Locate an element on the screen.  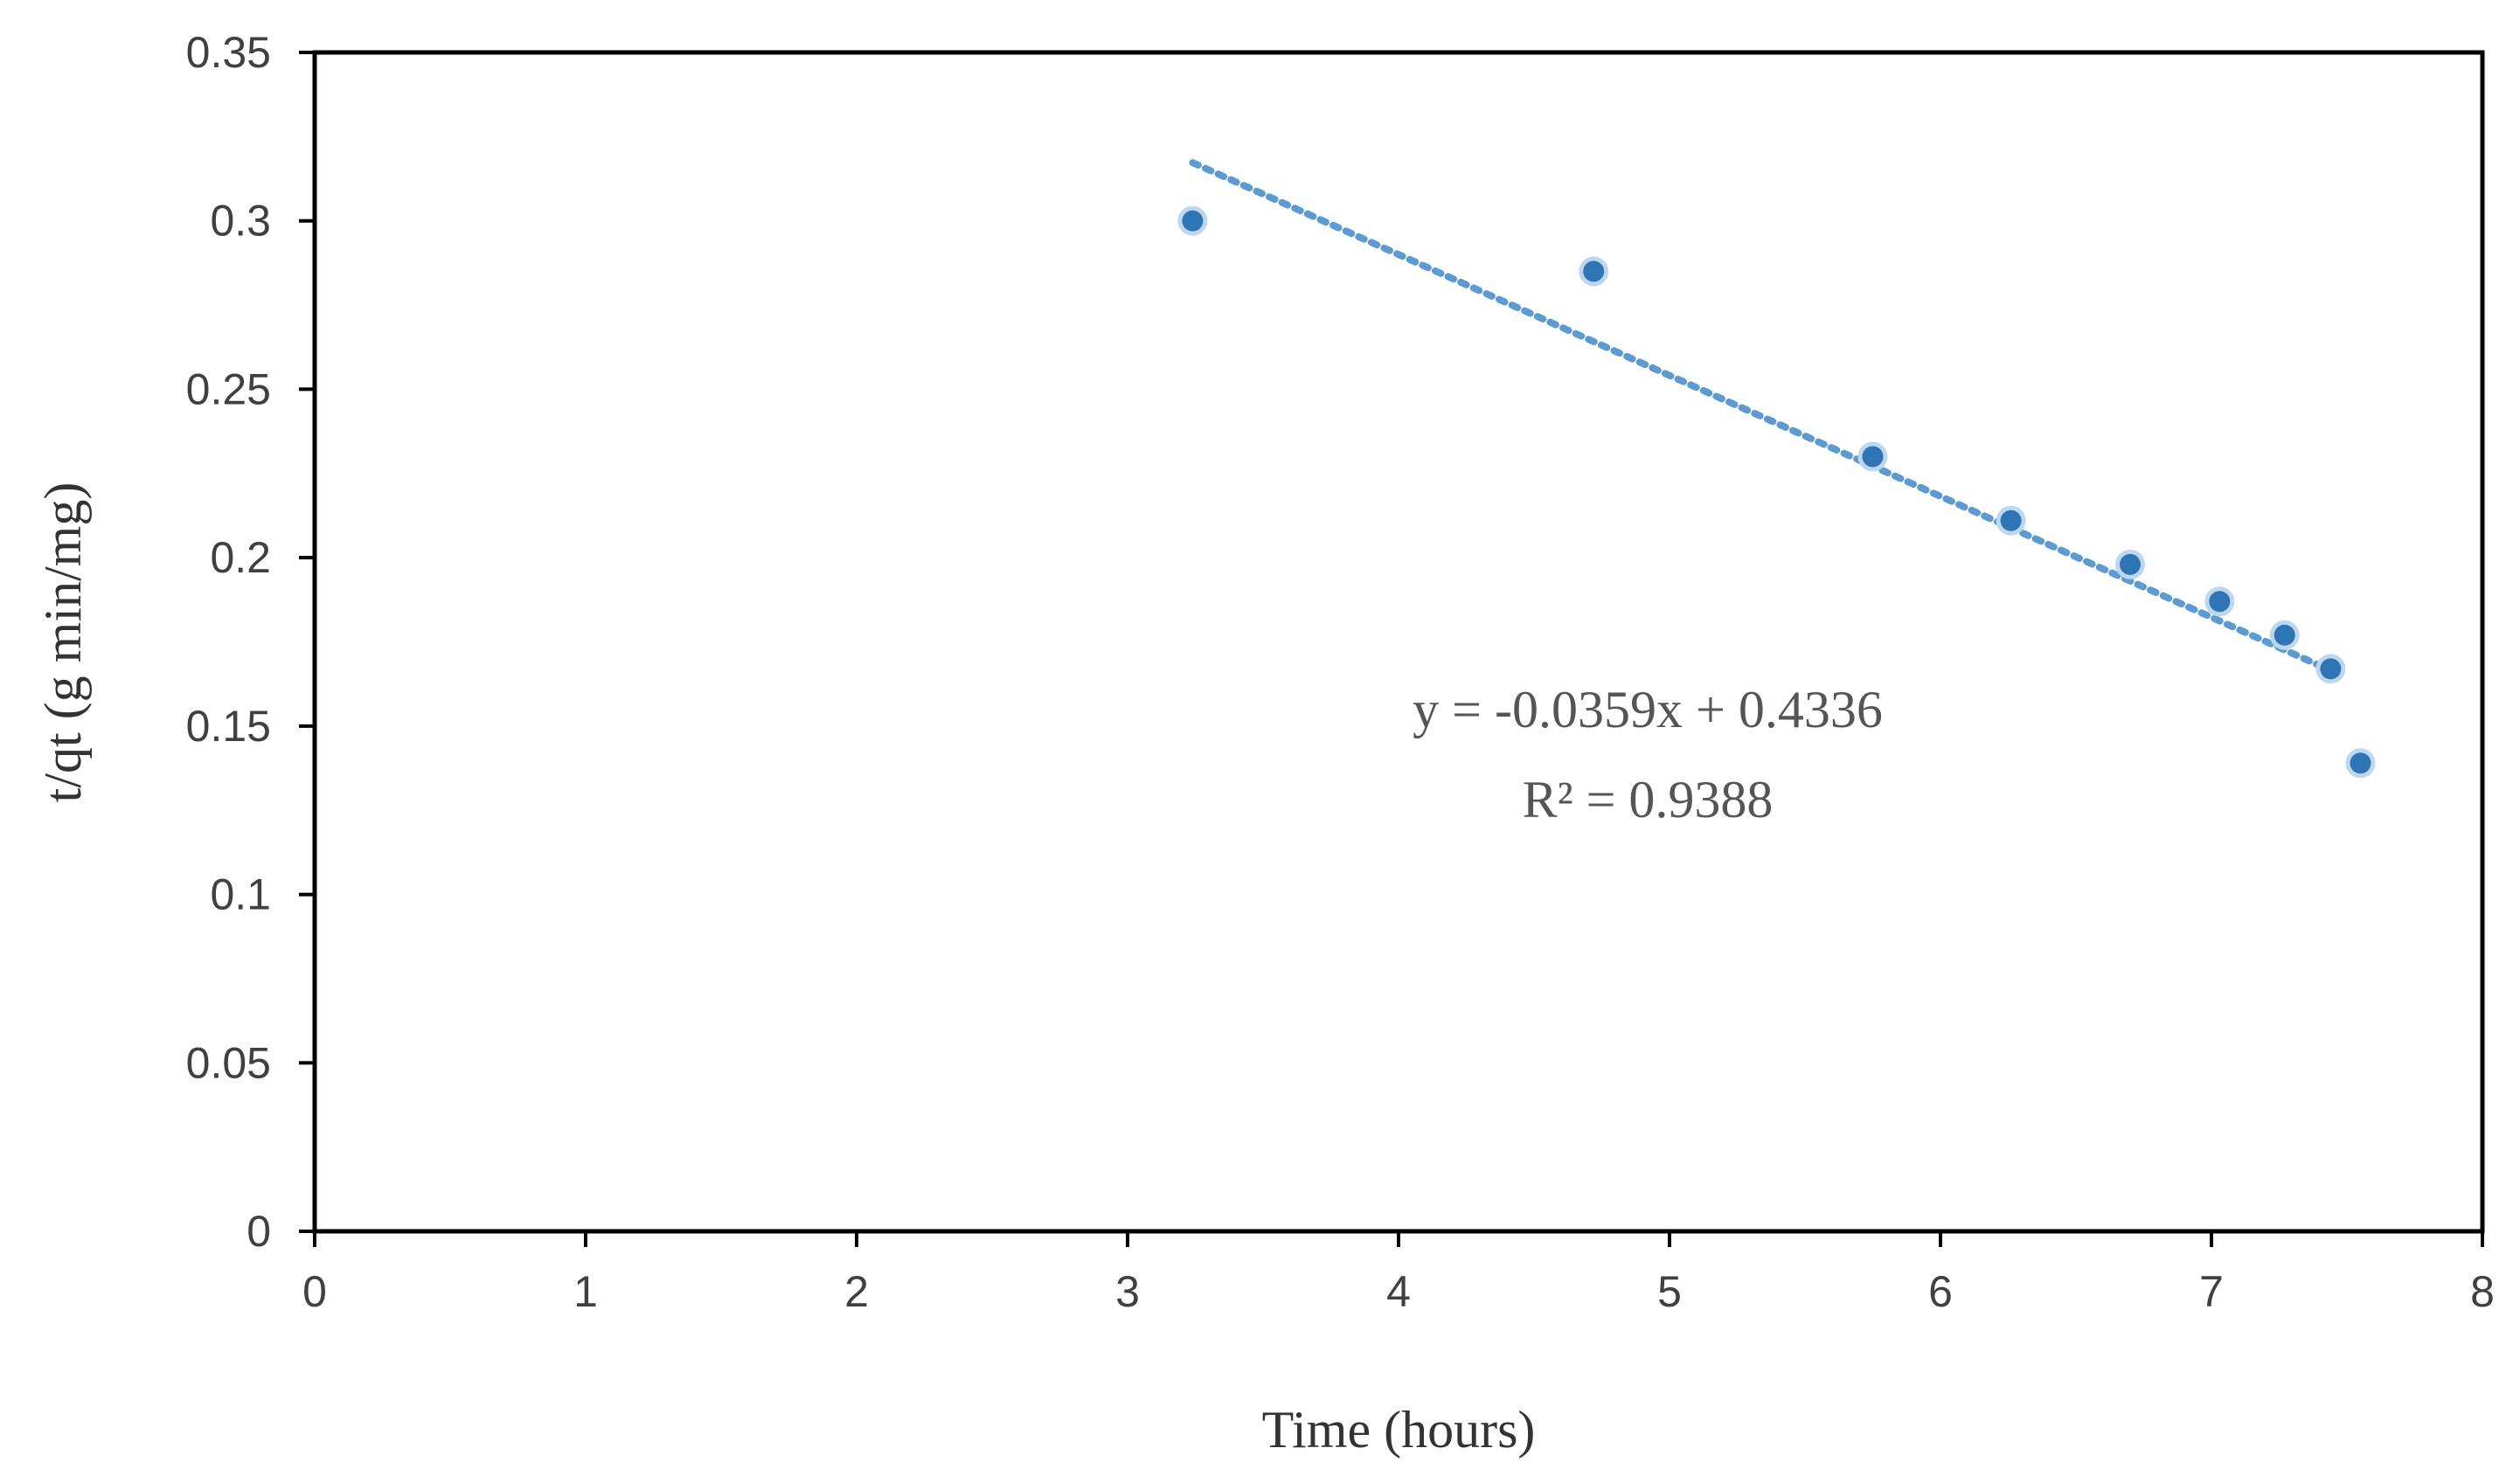
x-tick-label: 4 is located at coordinates (1398, 1291).